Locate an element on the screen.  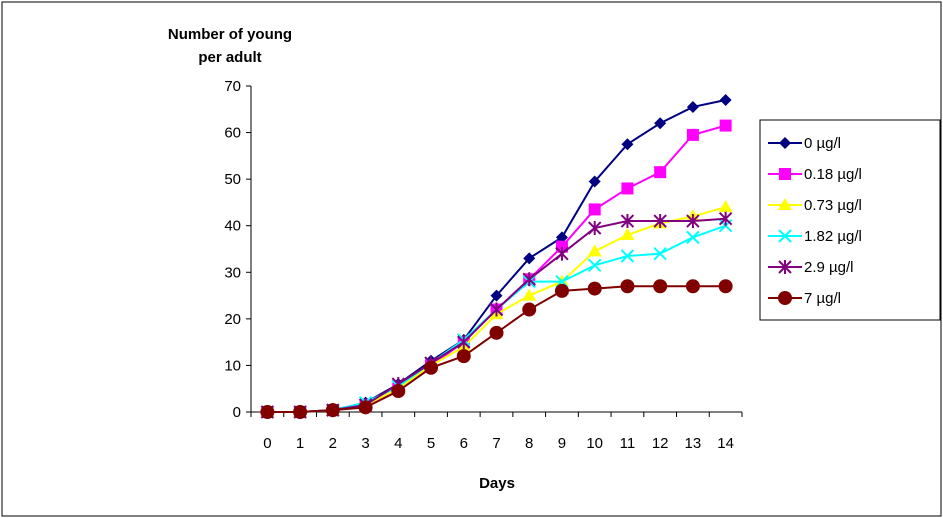
x-tick-label: 6 is located at coordinates (464, 443).